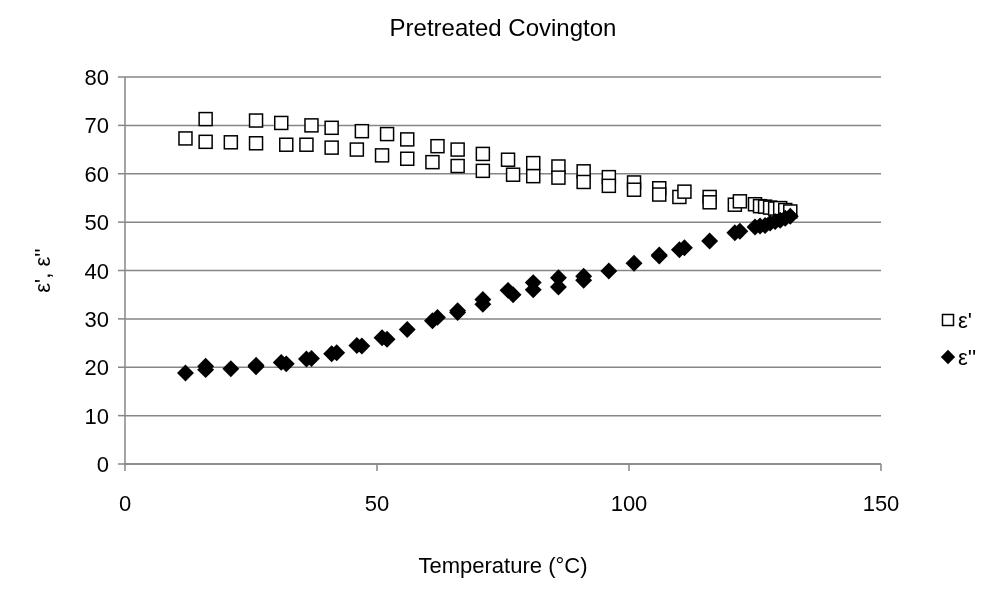 The image size is (1004, 592). What do you see at coordinates (96, 271) in the screenshot?
I see `y-tick-label: 40` at bounding box center [96, 271].